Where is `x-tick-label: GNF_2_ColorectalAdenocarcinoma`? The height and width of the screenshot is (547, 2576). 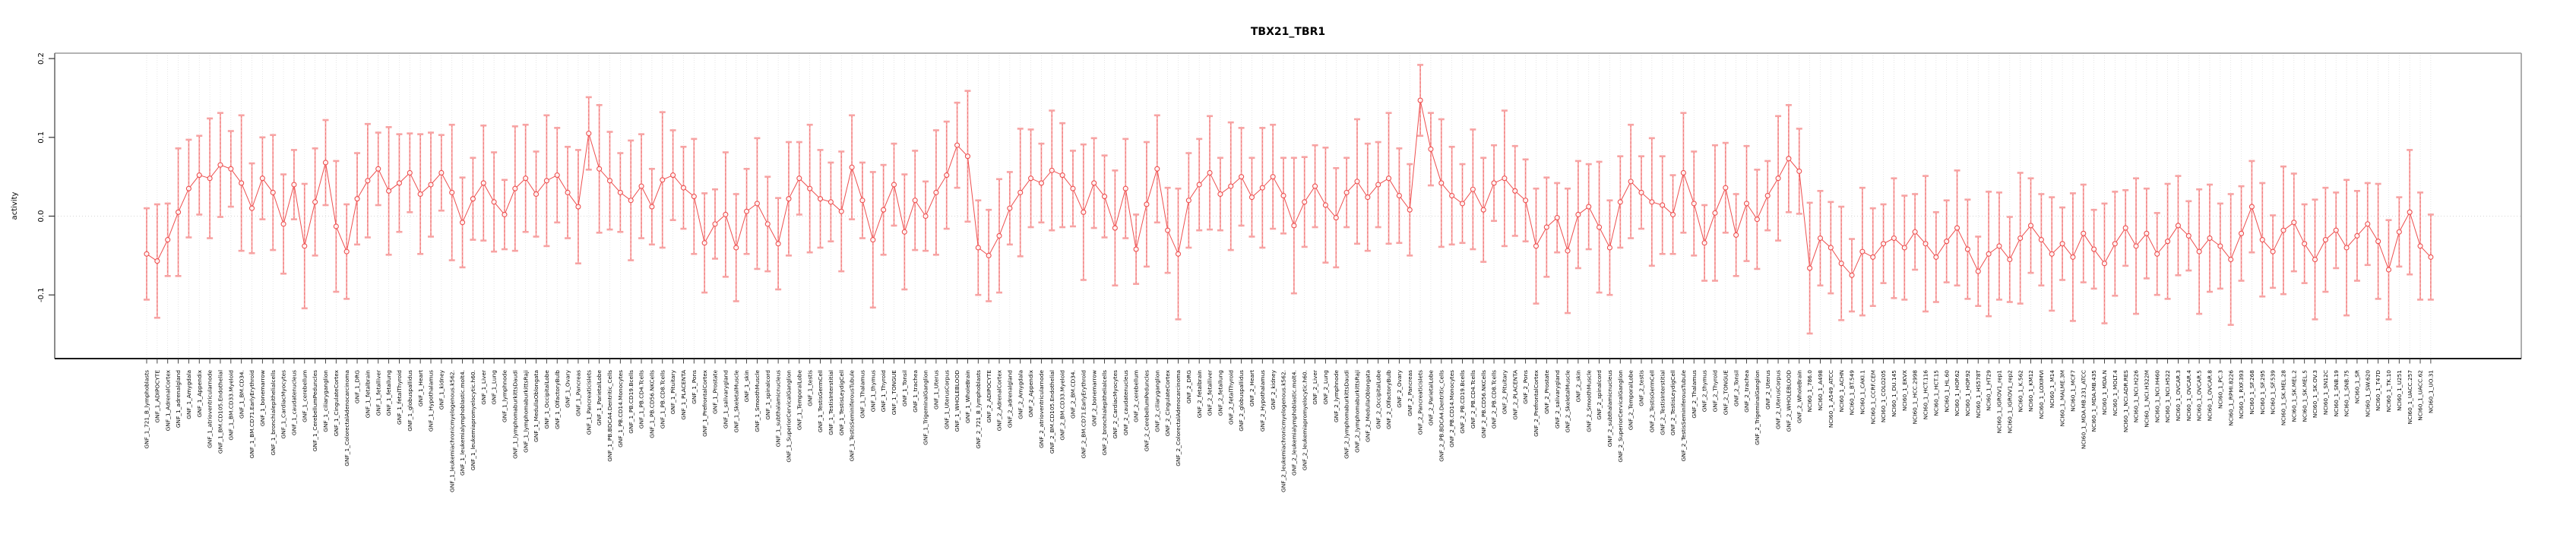
x-tick-label: GNF_2_ColorectalAdenocarcinoma is located at coordinates (1178, 418).